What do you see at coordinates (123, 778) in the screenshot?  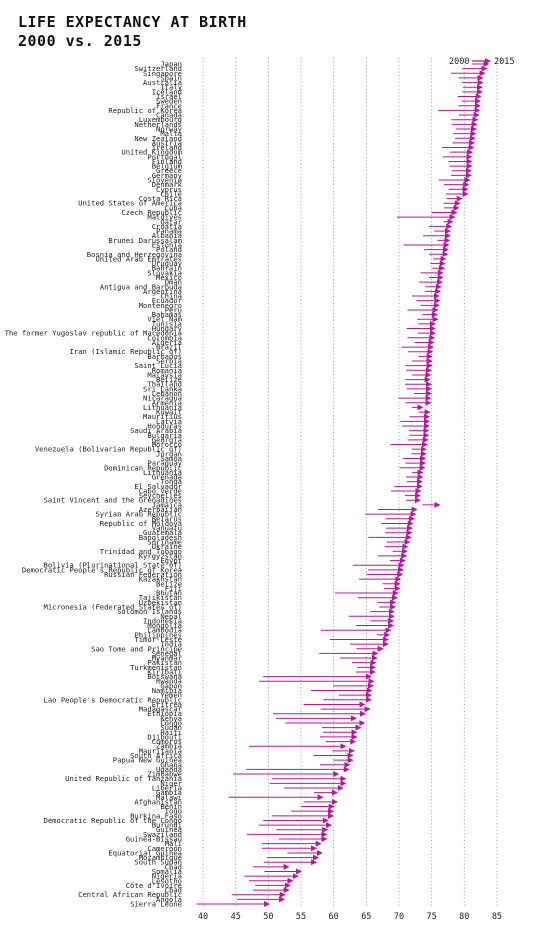 I see `country-label: United Republic of Tanzania` at bounding box center [123, 778].